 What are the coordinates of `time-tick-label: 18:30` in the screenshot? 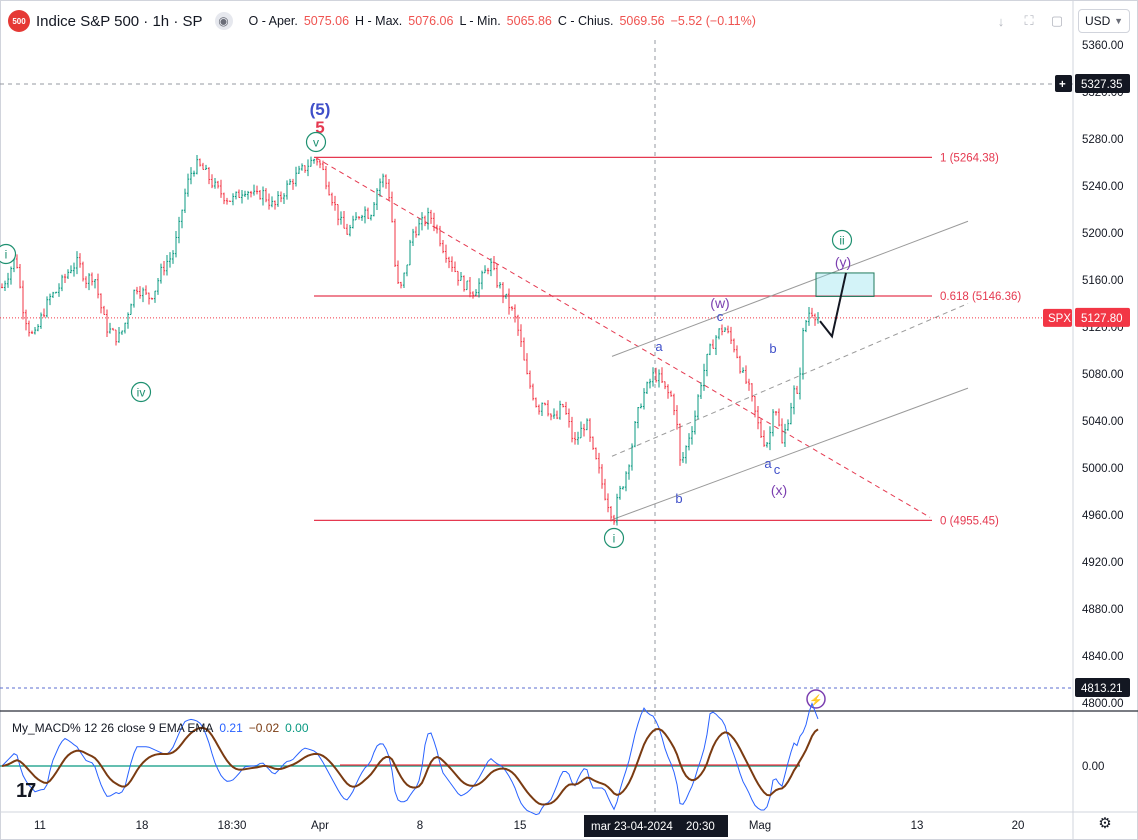 It's located at (232, 826).